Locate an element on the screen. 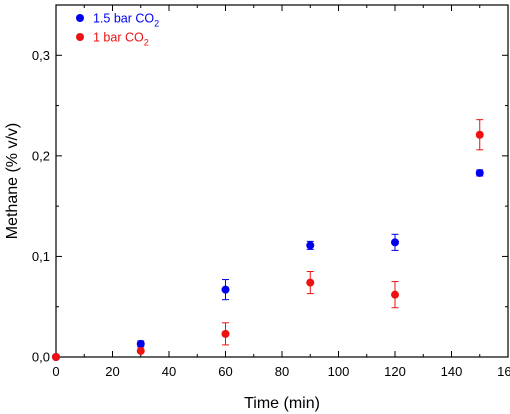 The height and width of the screenshot is (414, 510). x-tick-label: 100 is located at coordinates (339, 371).